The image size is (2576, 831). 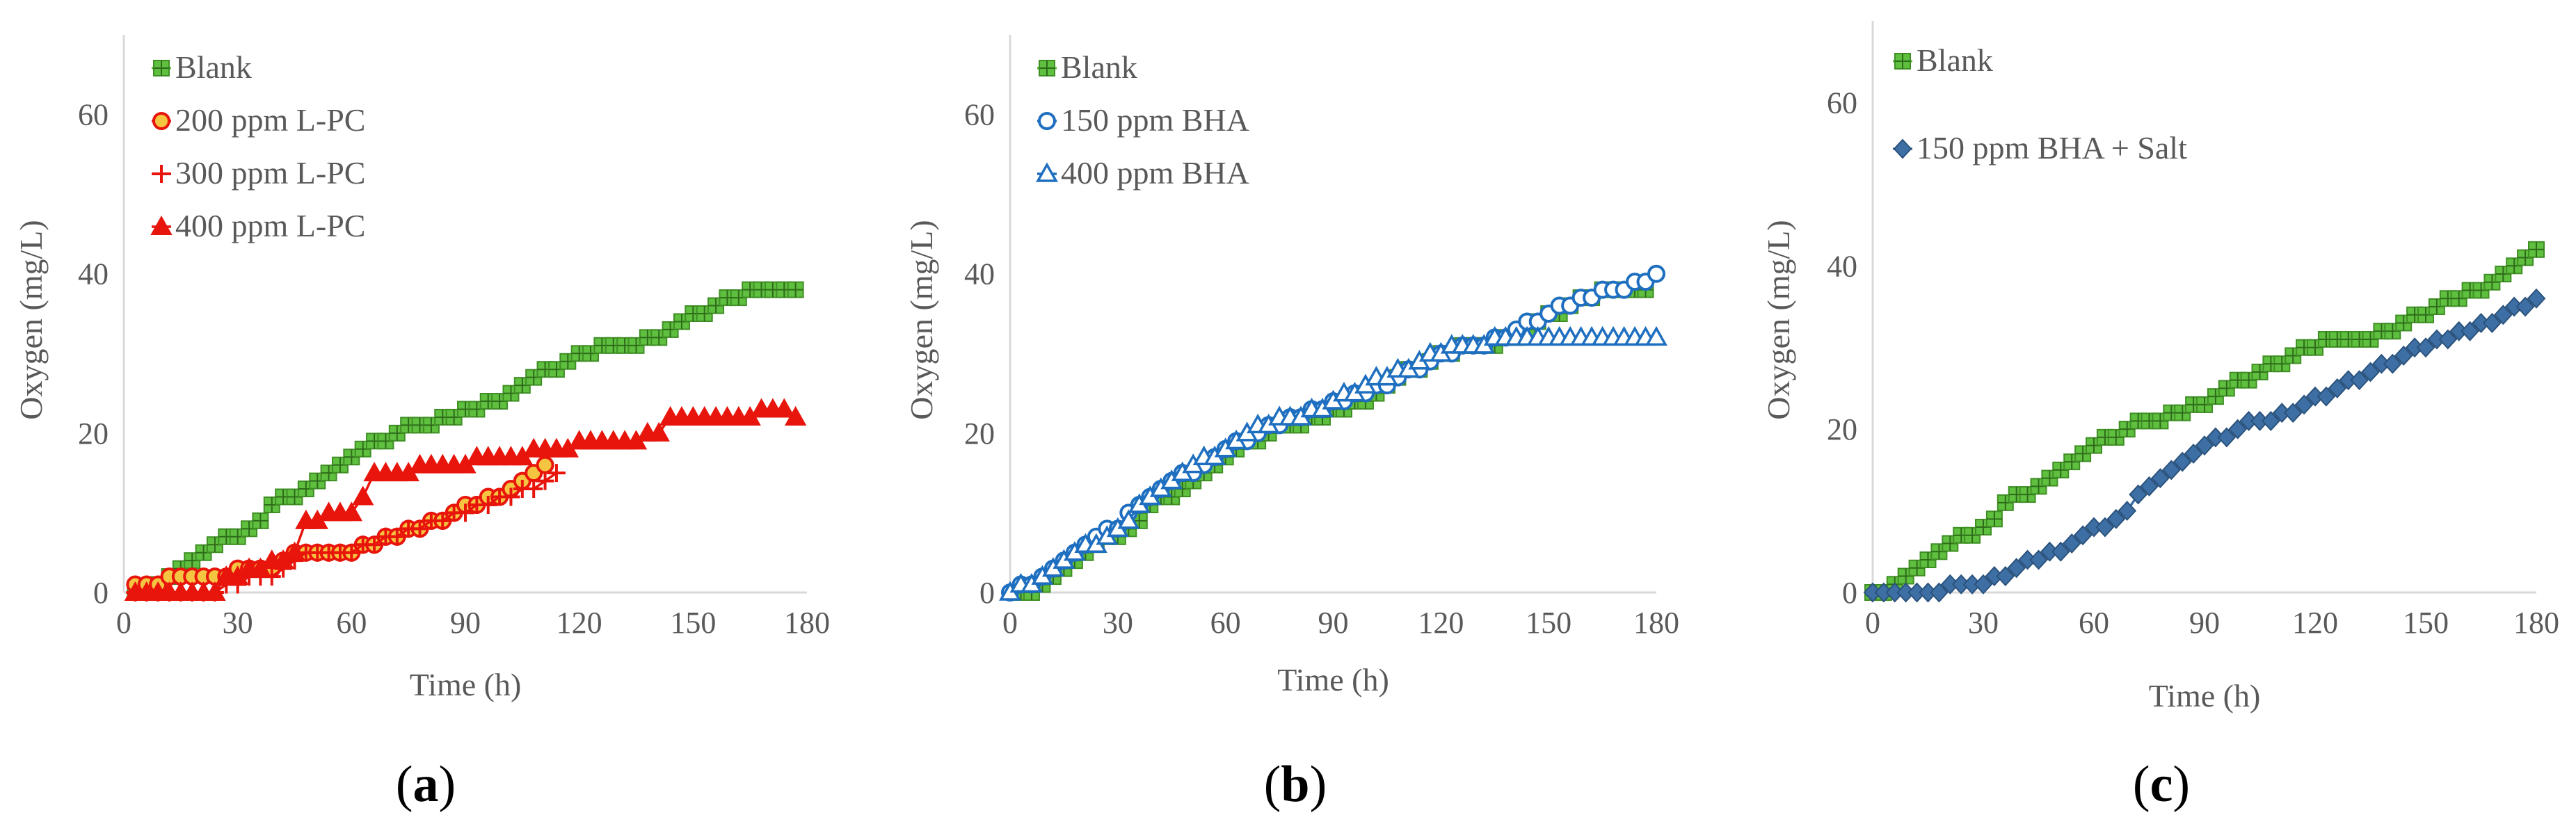 What do you see at coordinates (1143, 120) in the screenshot?
I see `legend-item: 150 ppm BHA` at bounding box center [1143, 120].